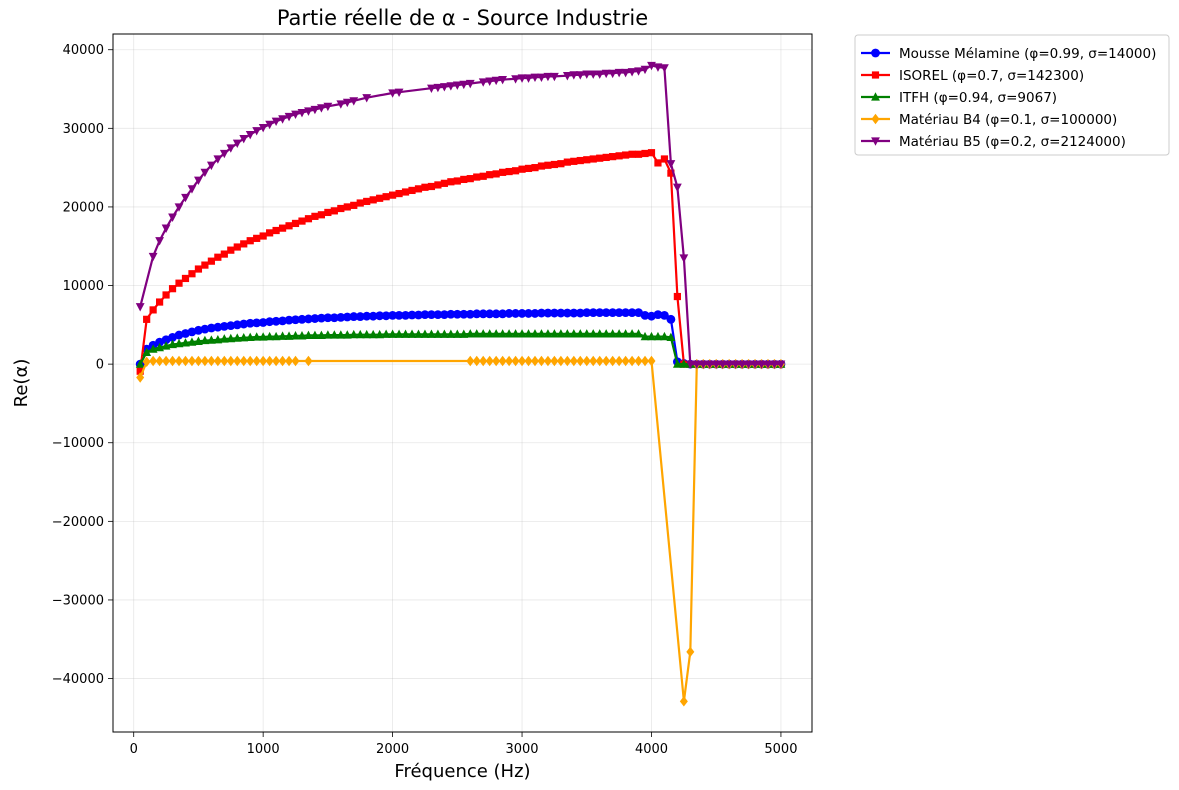  I want to click on x-tick-label: 5000, so click(780, 749).